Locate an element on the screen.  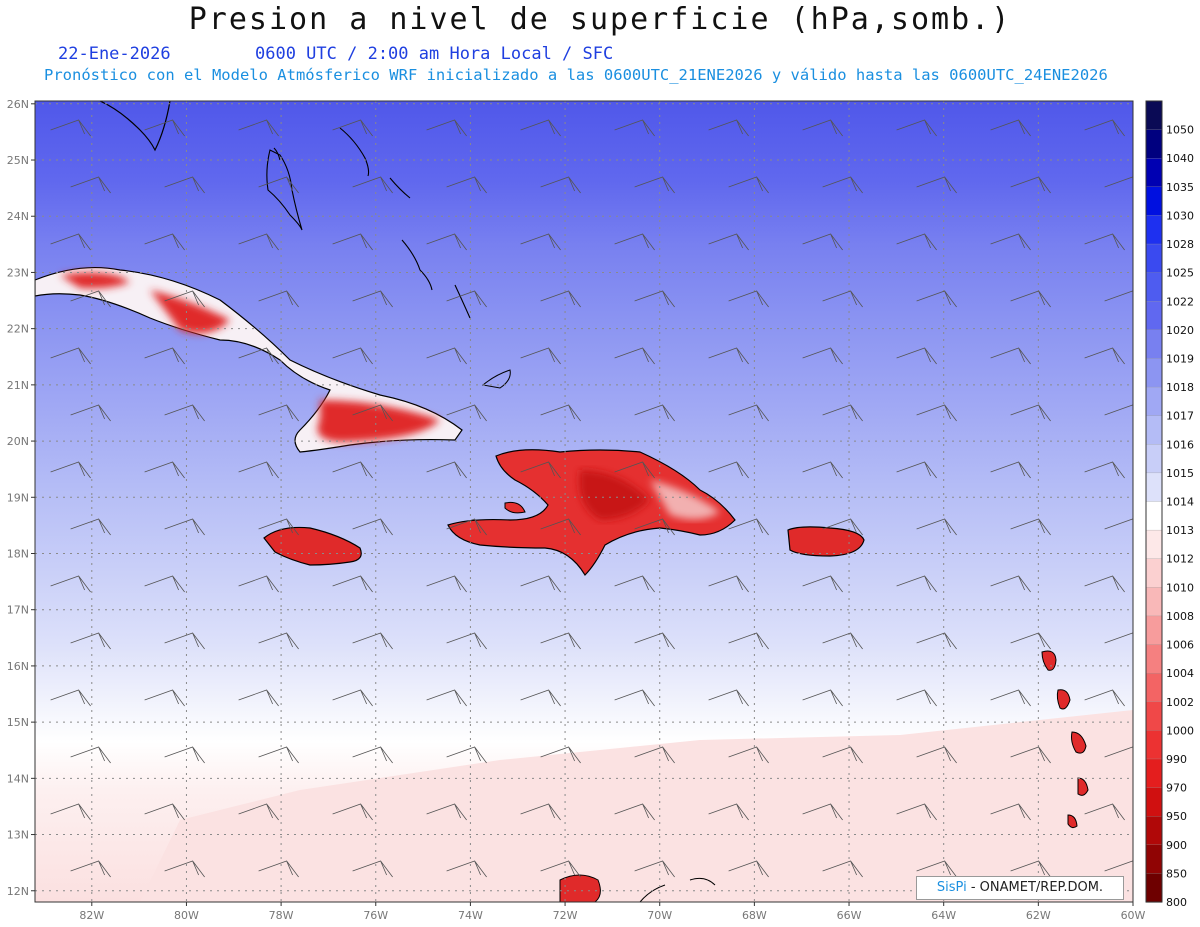
forecast-date: 22-Ene-2026 is located at coordinates (114, 54).